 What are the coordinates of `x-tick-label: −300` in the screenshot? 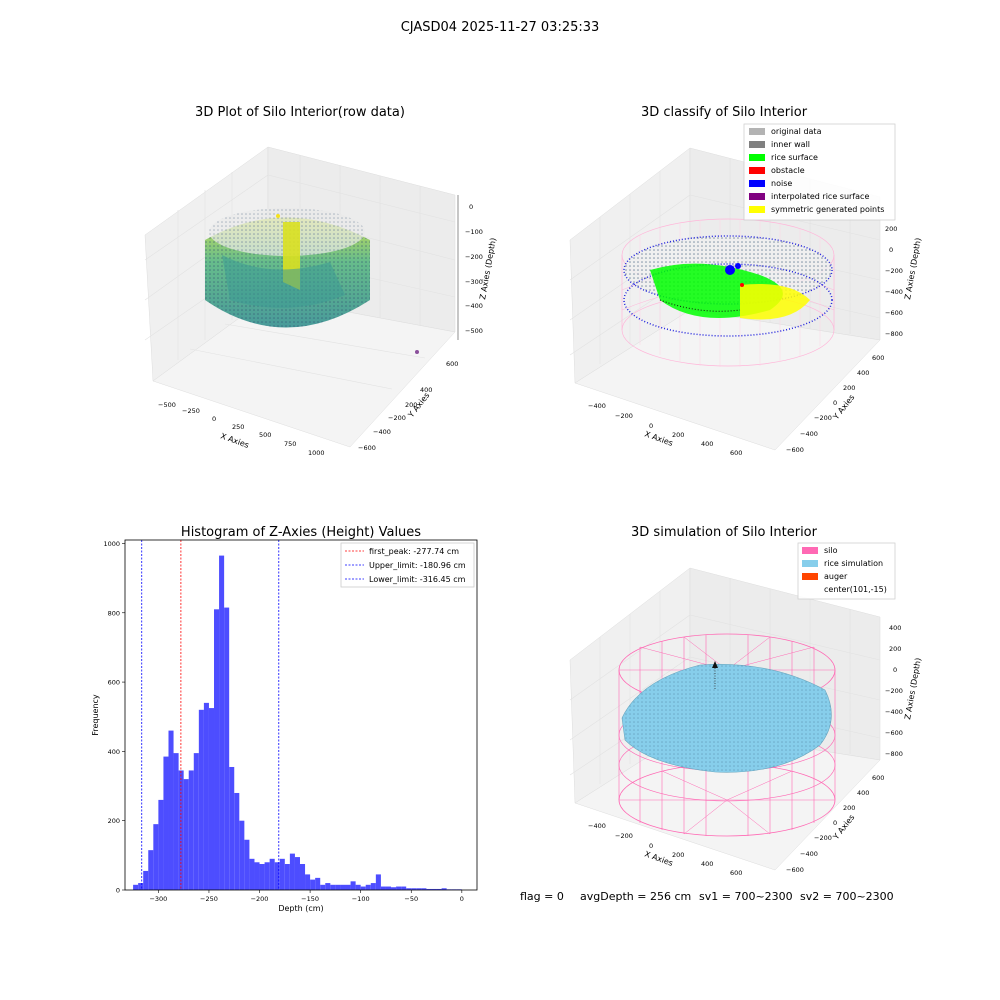 It's located at (158, 899).